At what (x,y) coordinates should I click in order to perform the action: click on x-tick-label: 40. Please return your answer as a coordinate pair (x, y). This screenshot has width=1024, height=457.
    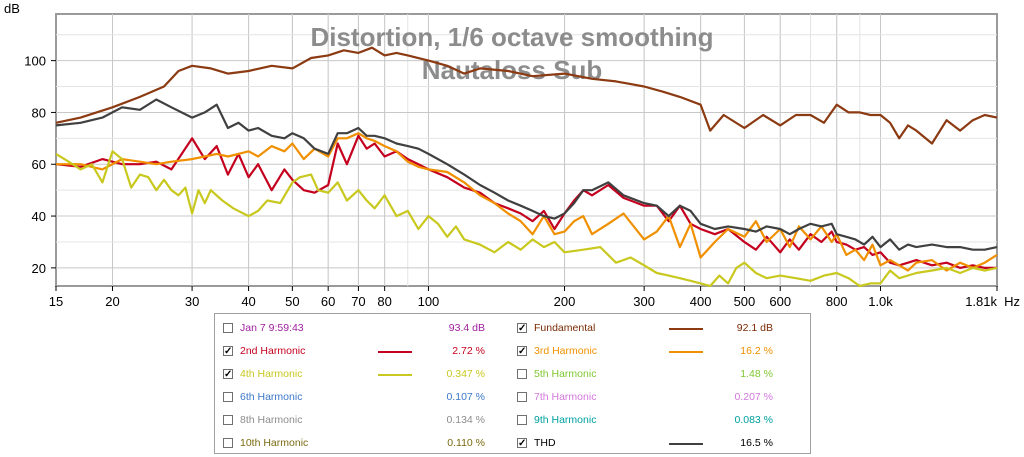
    Looking at the image, I should click on (248, 301).